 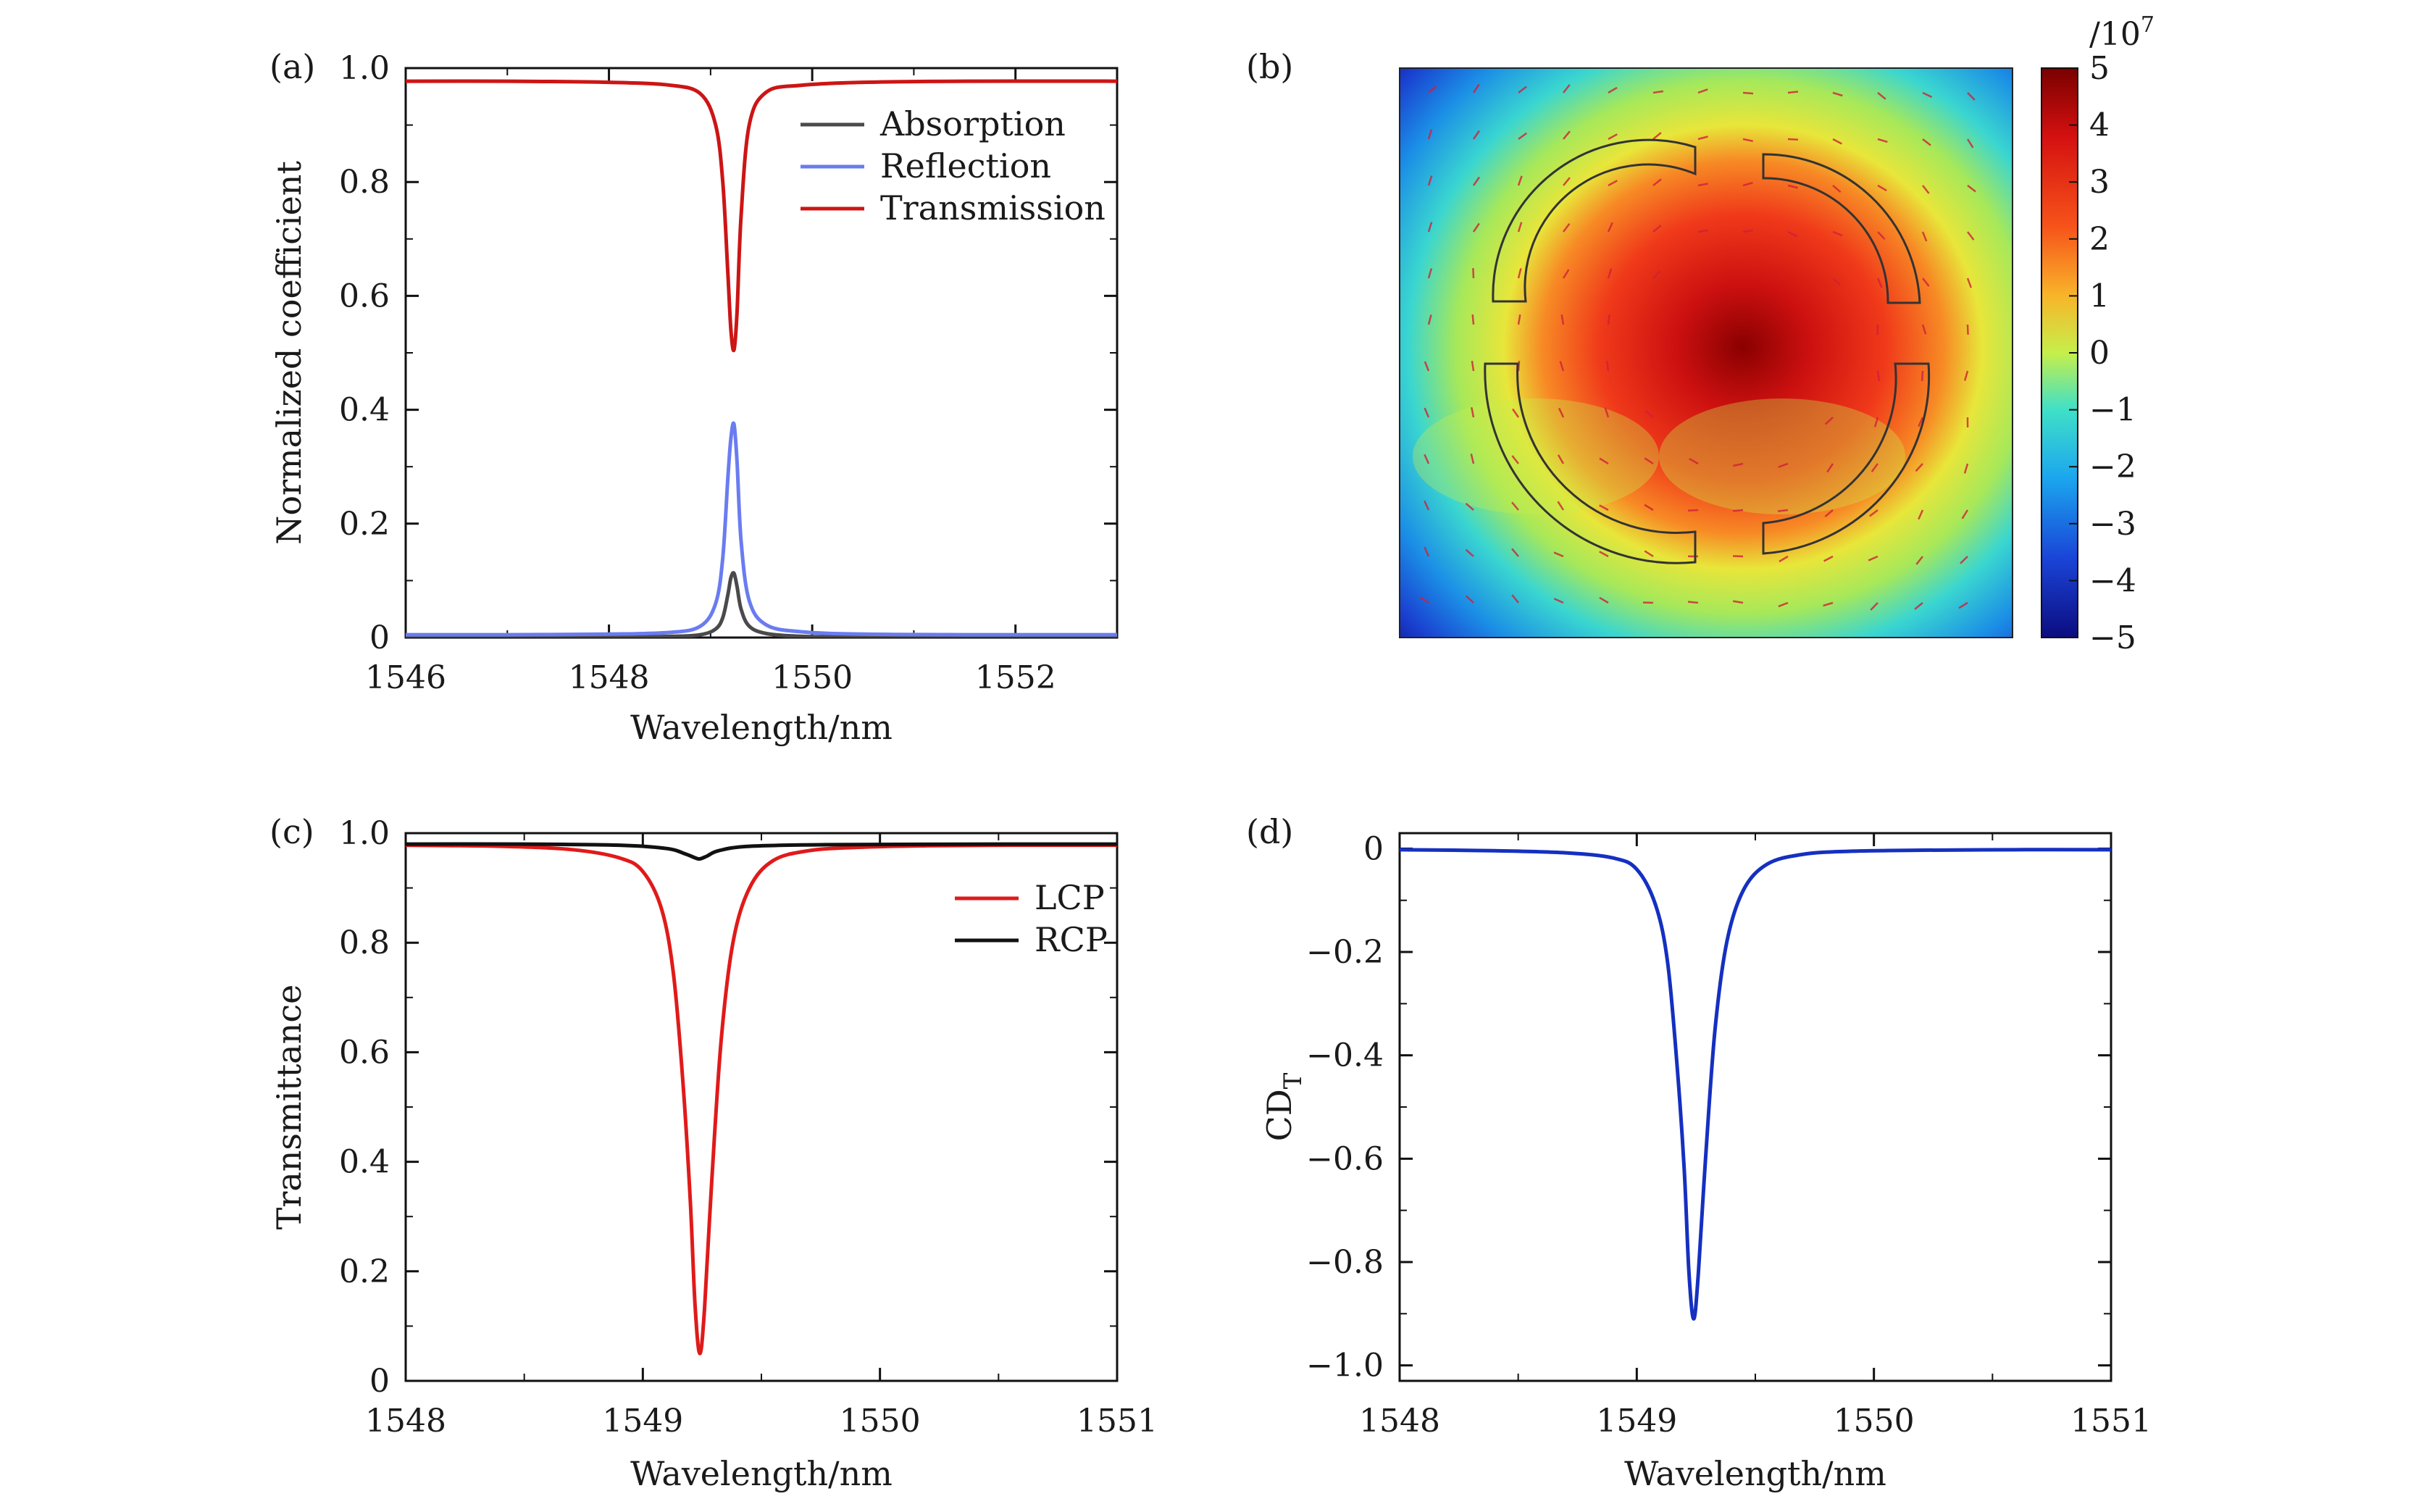 I want to click on y-tick-label: 0.4, so click(x=364, y=410).